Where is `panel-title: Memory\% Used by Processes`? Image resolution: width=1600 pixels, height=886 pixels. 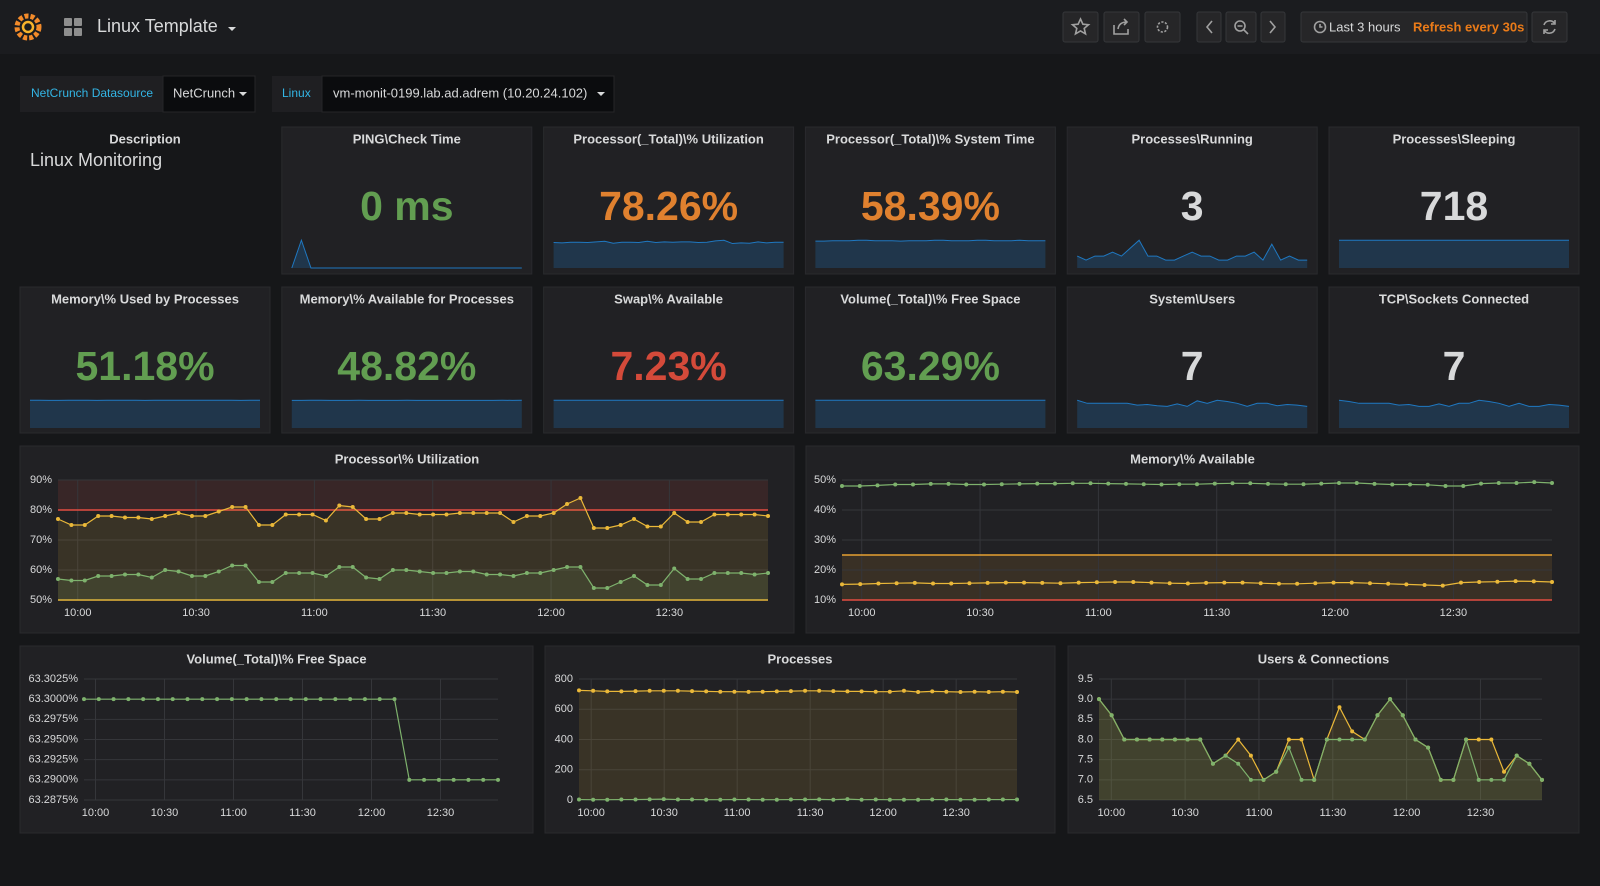
panel-title: Memory\% Used by Processes is located at coordinates (145, 298).